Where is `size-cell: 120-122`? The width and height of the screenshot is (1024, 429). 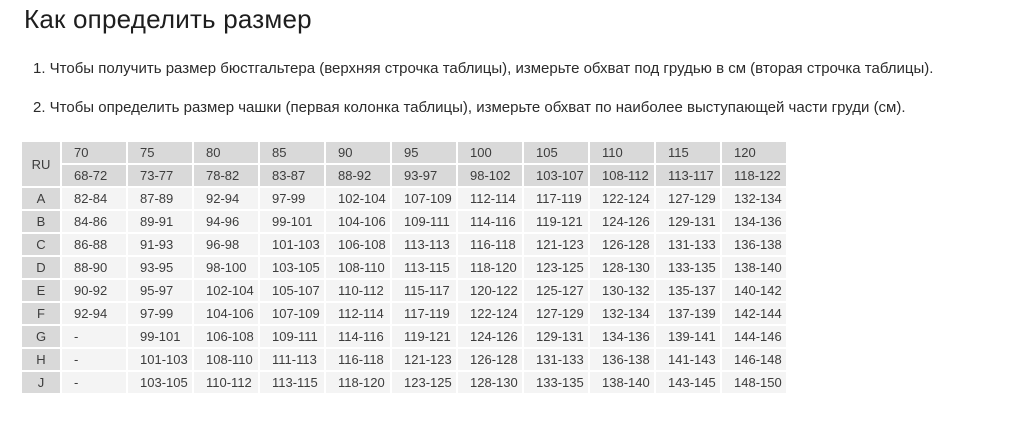 size-cell: 120-122 is located at coordinates (490, 290).